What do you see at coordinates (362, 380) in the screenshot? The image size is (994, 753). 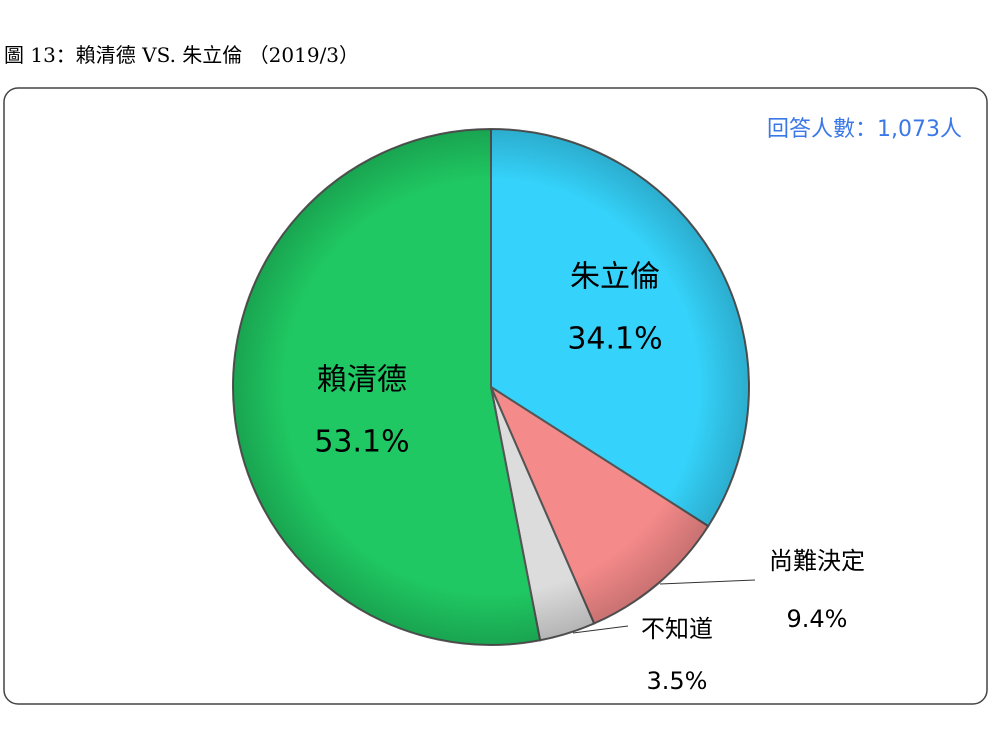 I see `slice-label: 賴清德` at bounding box center [362, 380].